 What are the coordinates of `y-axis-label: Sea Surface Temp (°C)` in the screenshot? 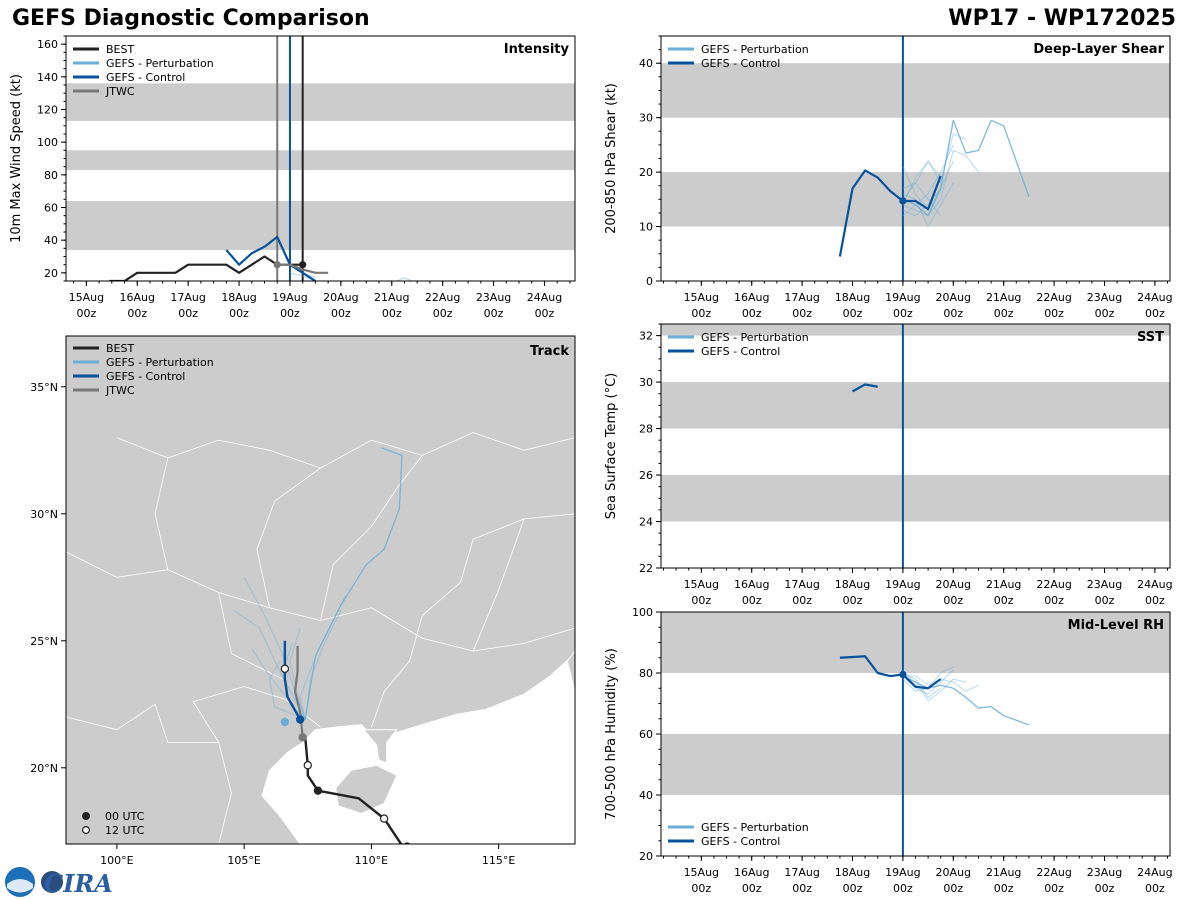 It's located at (611, 446).